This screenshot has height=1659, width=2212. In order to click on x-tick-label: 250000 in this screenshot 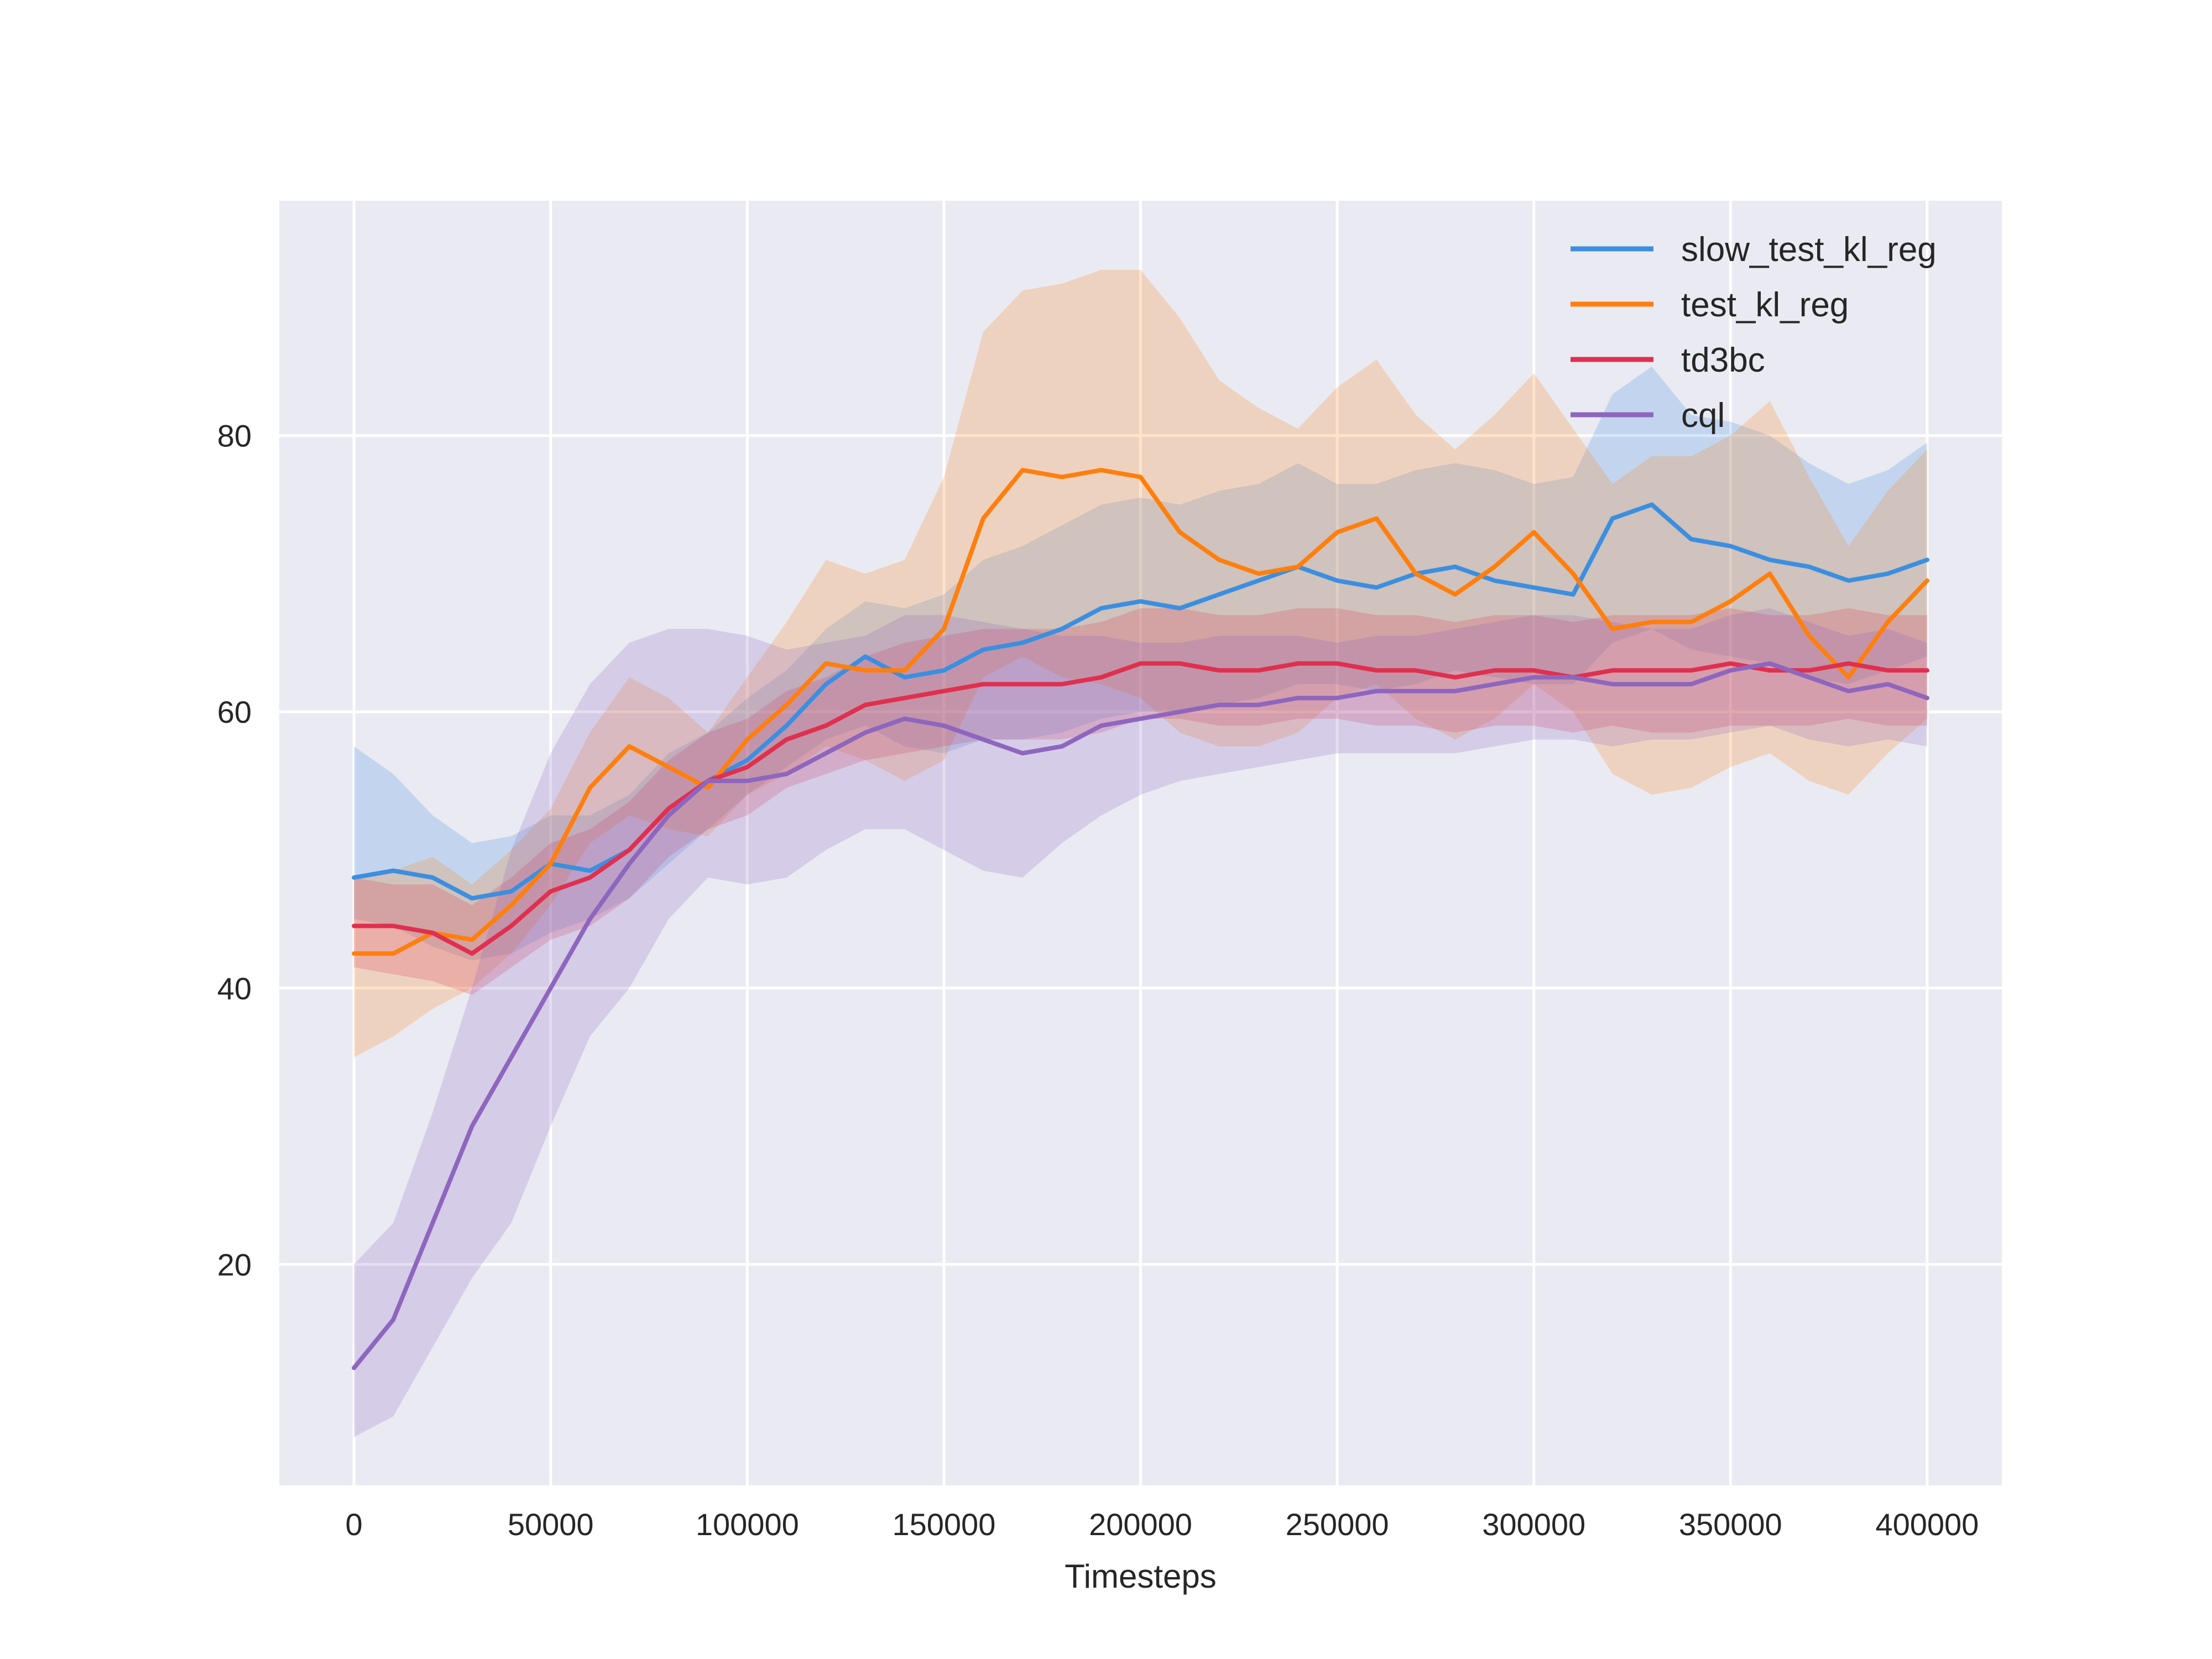, I will do `click(1338, 1524)`.